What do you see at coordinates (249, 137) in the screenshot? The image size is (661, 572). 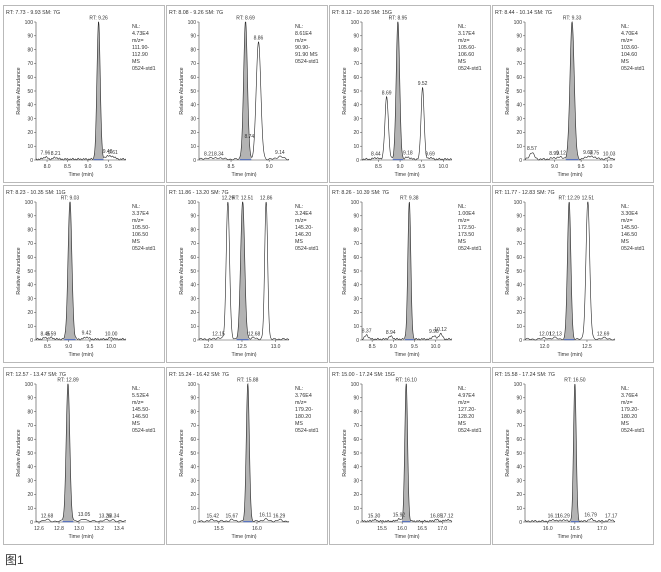 I see `peak-label: 8.74` at bounding box center [249, 137].